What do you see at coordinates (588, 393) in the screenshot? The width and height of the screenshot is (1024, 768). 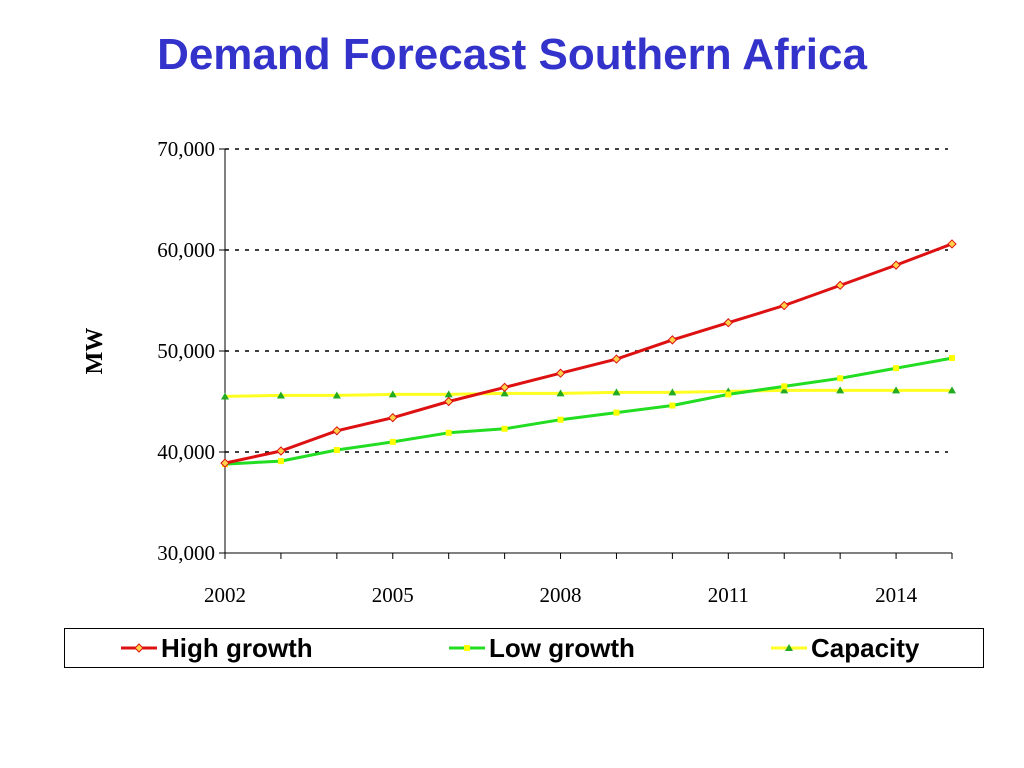 I see `series-line-capacity` at bounding box center [588, 393].